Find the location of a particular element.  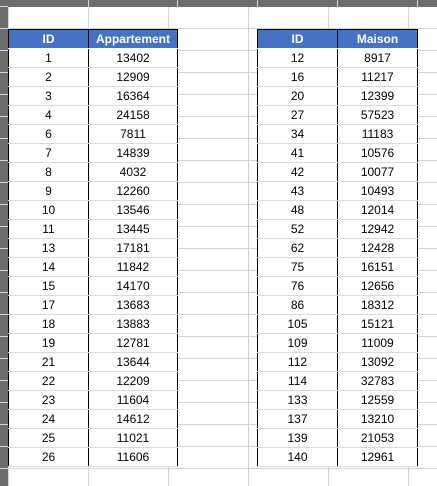

cell-value: 11606 is located at coordinates (133, 457).